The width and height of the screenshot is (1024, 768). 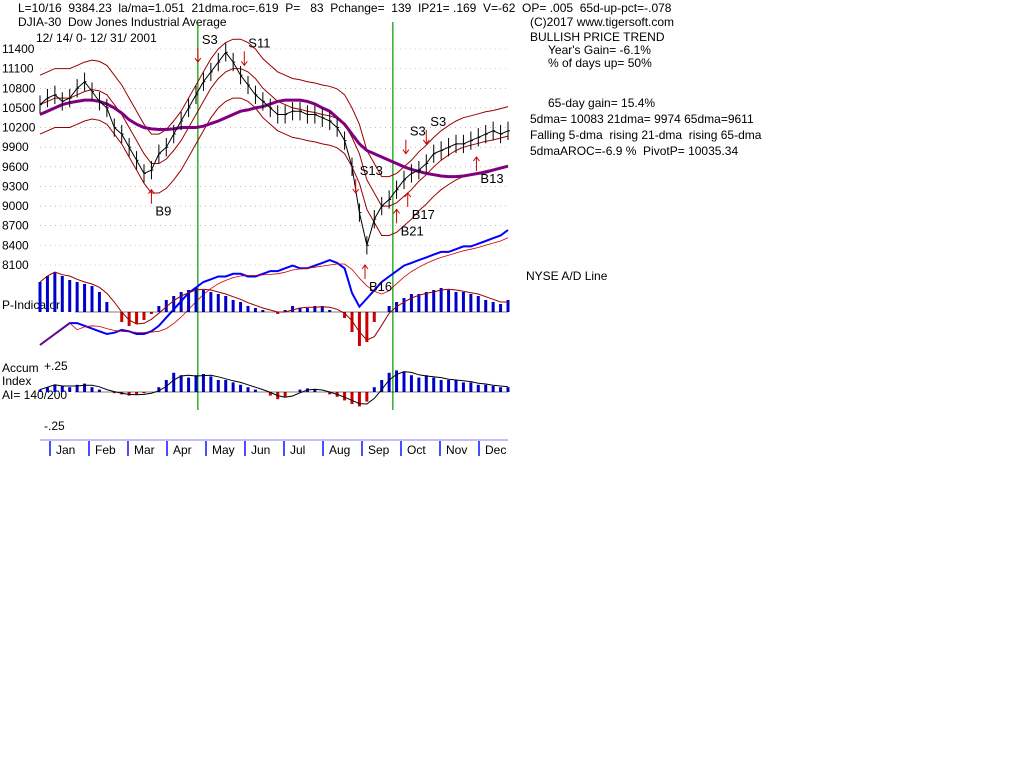 I want to click on y-tick-label: 9600, so click(x=15, y=167).